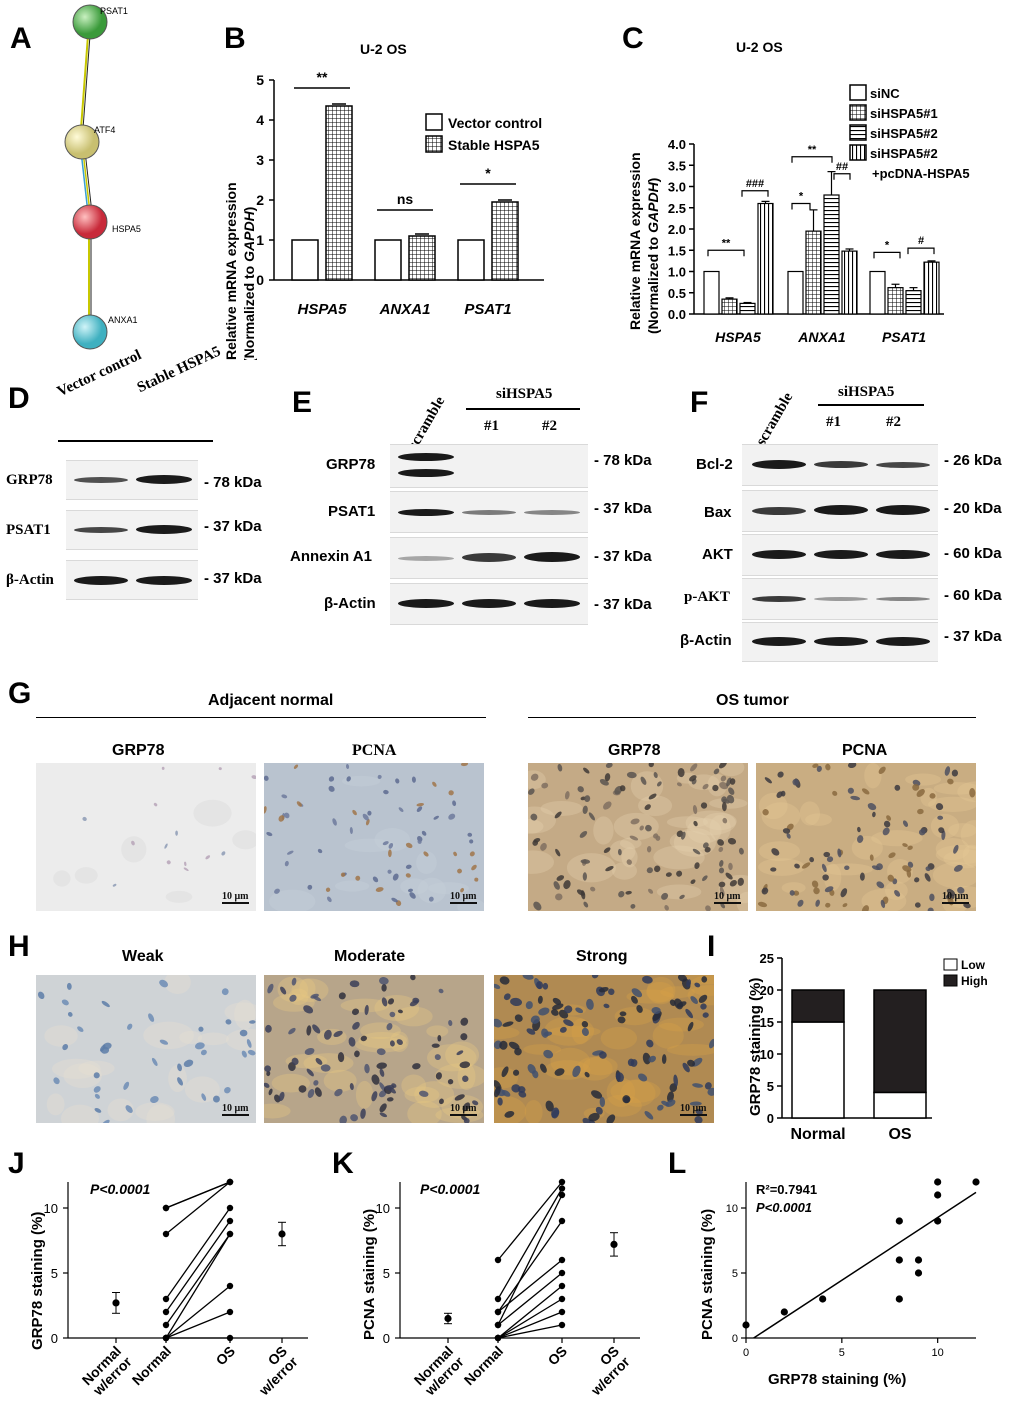  Describe the element at coordinates (225, 1356) in the screenshot. I see `chart-j-xtick-label: OS` at that location.